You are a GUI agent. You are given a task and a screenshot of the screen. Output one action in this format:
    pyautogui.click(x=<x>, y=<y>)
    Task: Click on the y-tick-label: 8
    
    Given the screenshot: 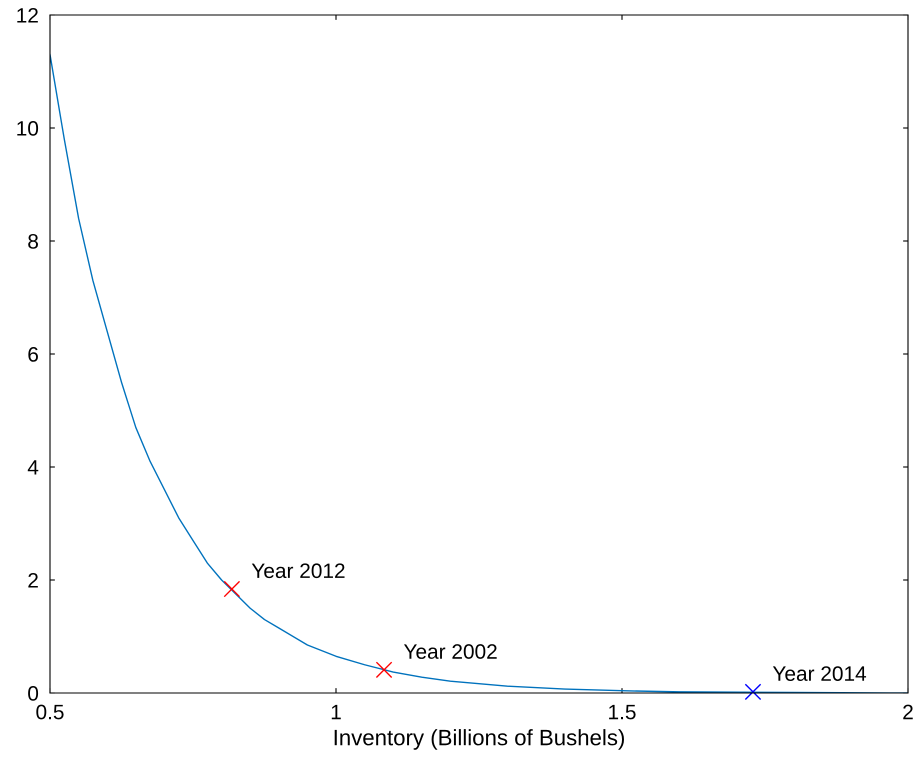 What is the action you would take?
    pyautogui.click(x=33, y=241)
    